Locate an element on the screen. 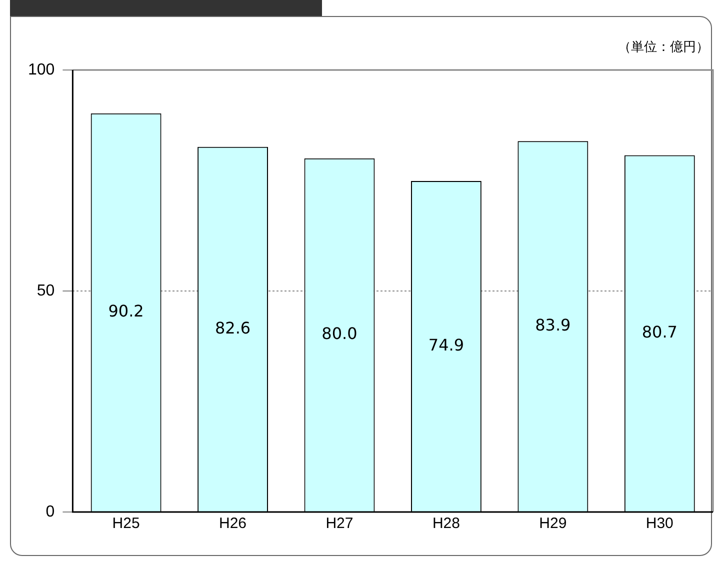 This screenshot has height=562, width=727. data-label: 83.9 is located at coordinates (553, 325).